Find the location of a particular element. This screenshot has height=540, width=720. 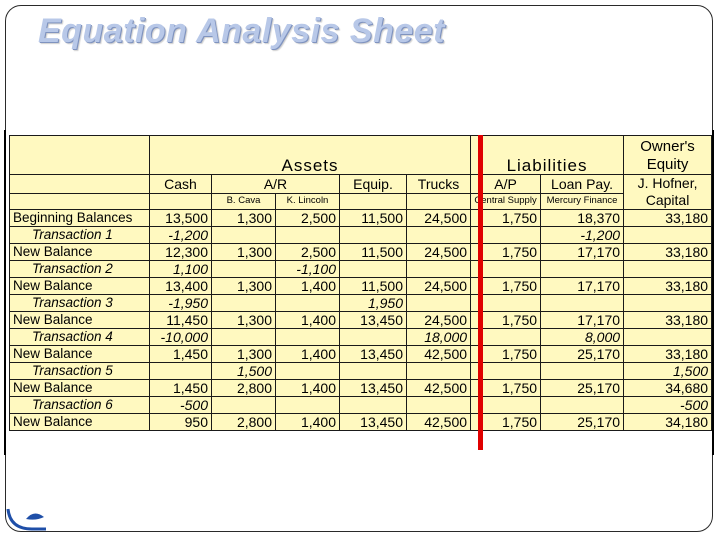

blank-label-cell is located at coordinates (79, 184).